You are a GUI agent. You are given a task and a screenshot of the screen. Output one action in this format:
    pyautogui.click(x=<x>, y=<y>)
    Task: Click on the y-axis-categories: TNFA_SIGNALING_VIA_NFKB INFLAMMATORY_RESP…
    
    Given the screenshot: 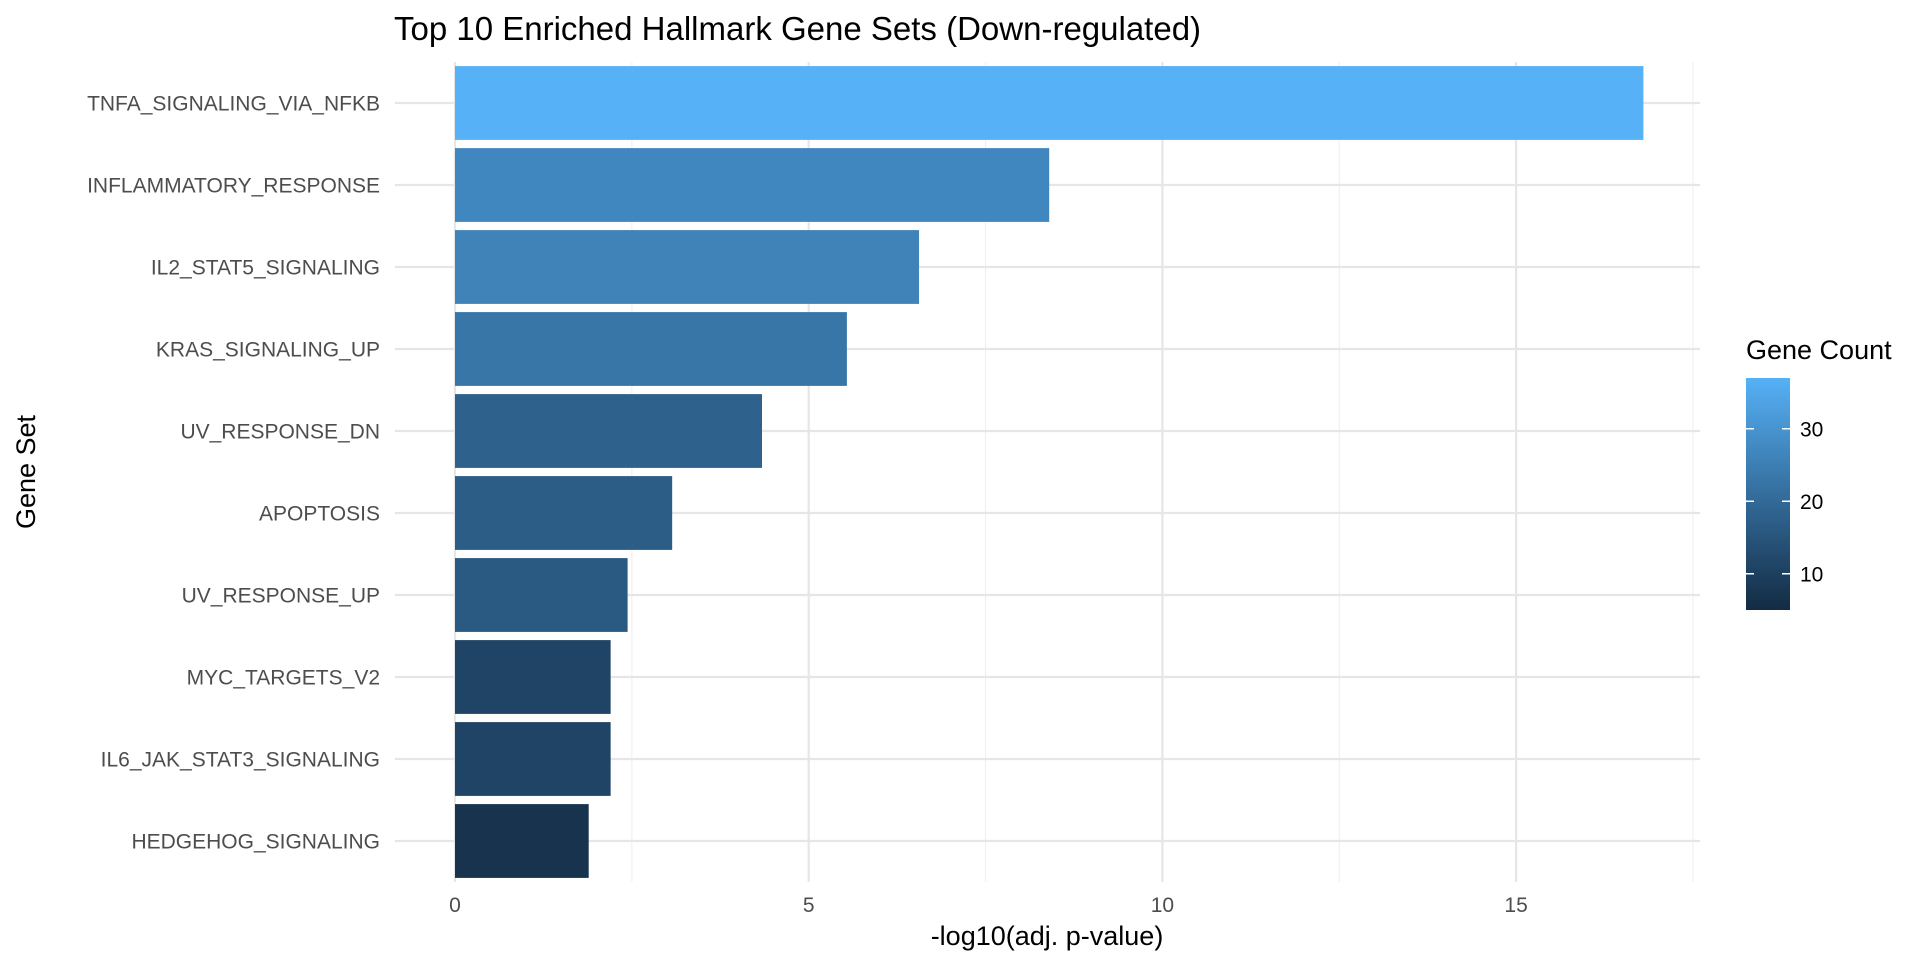 What is the action you would take?
    pyautogui.click(x=233, y=473)
    